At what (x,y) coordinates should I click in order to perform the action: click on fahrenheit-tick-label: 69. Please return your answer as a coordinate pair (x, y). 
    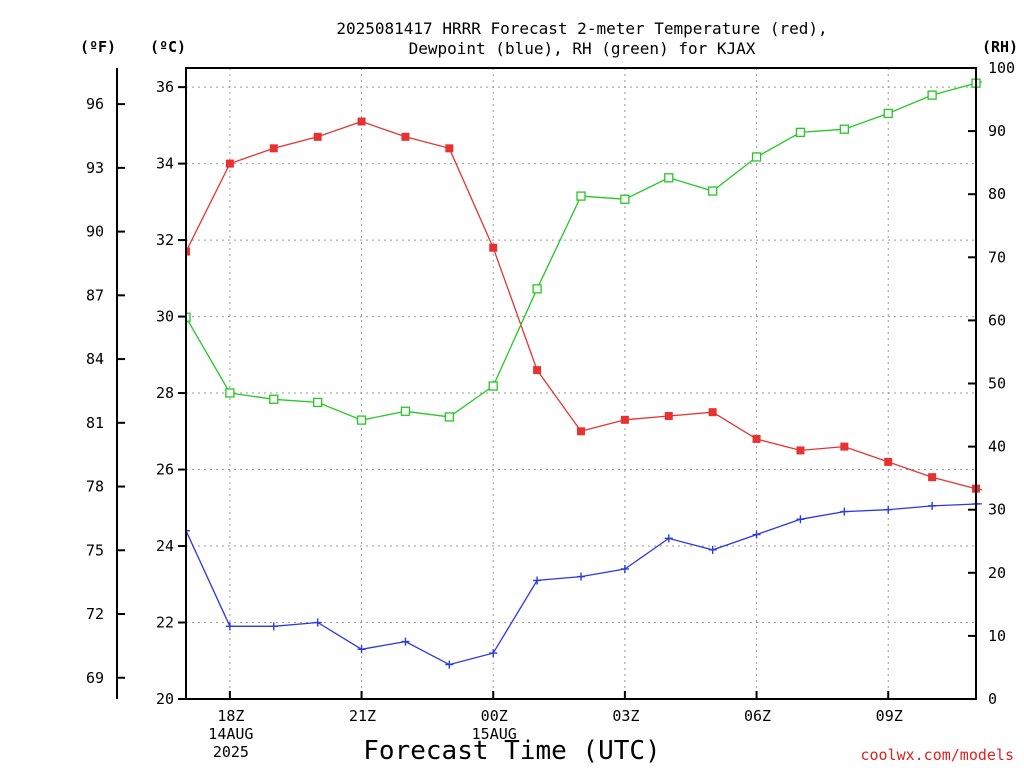
    Looking at the image, I should click on (95, 678).